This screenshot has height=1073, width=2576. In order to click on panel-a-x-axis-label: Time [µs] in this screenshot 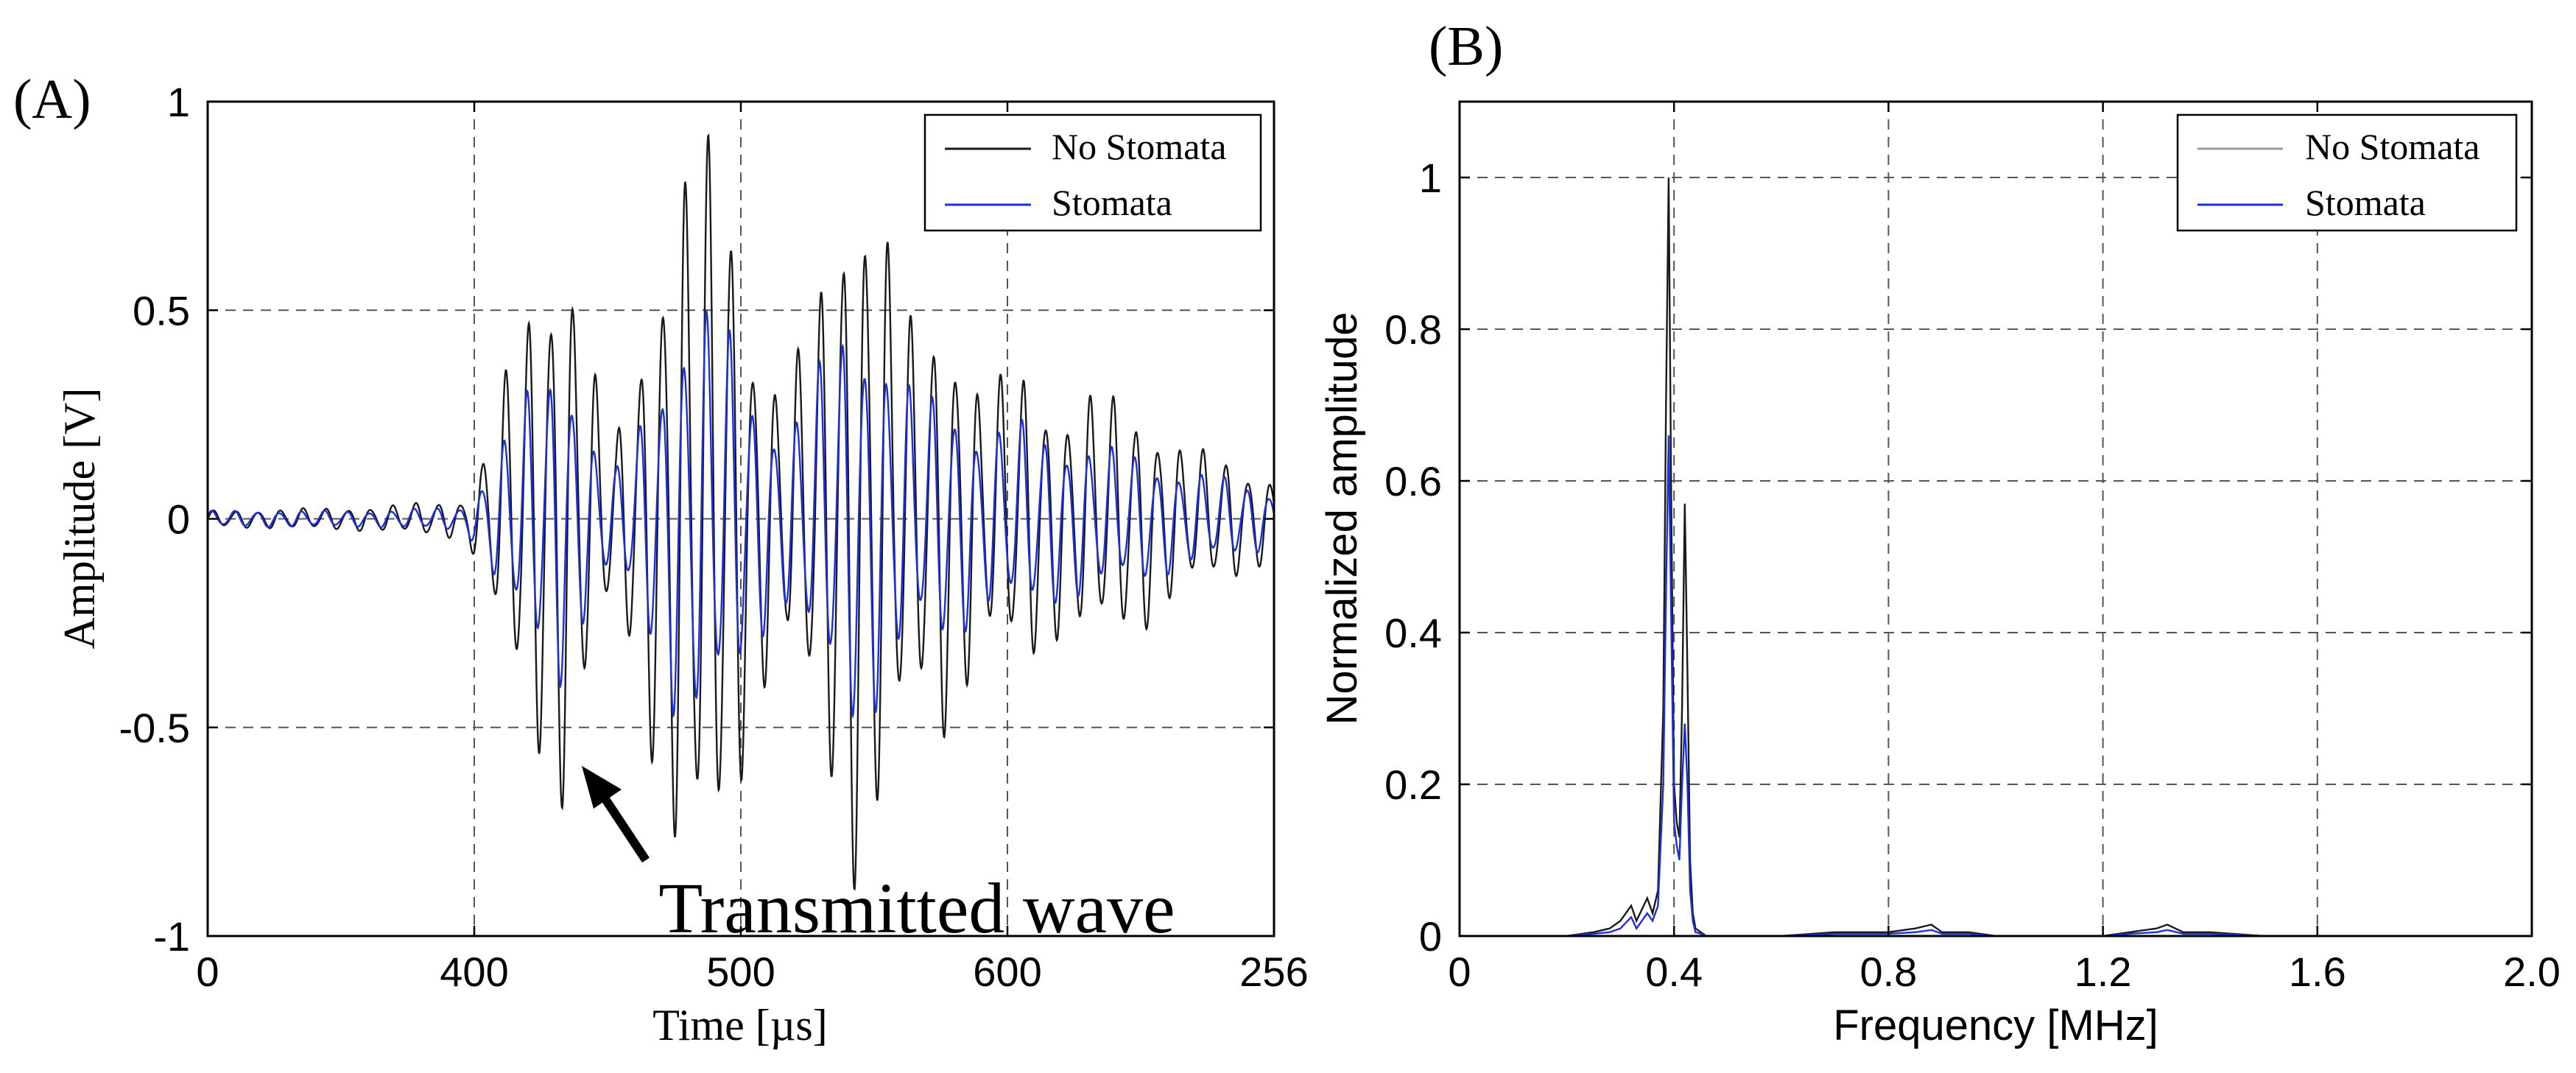, I will do `click(739, 1025)`.